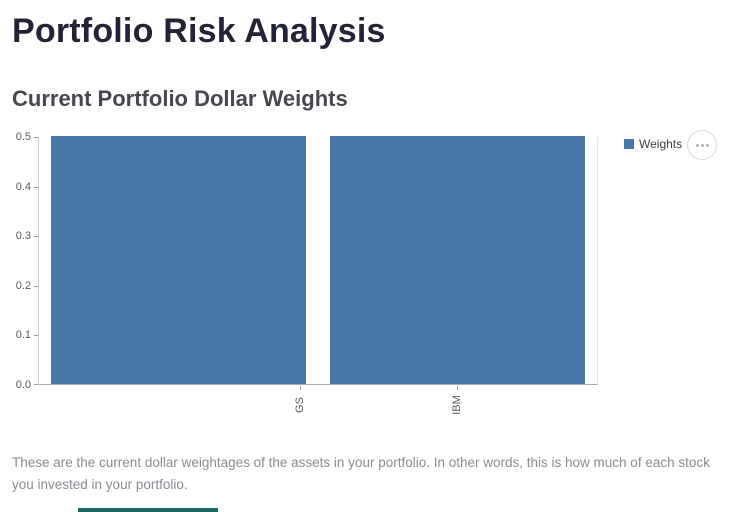 This screenshot has height=512, width=735. Describe the element at coordinates (23, 186) in the screenshot. I see `y-tick-label: 0.4` at that location.